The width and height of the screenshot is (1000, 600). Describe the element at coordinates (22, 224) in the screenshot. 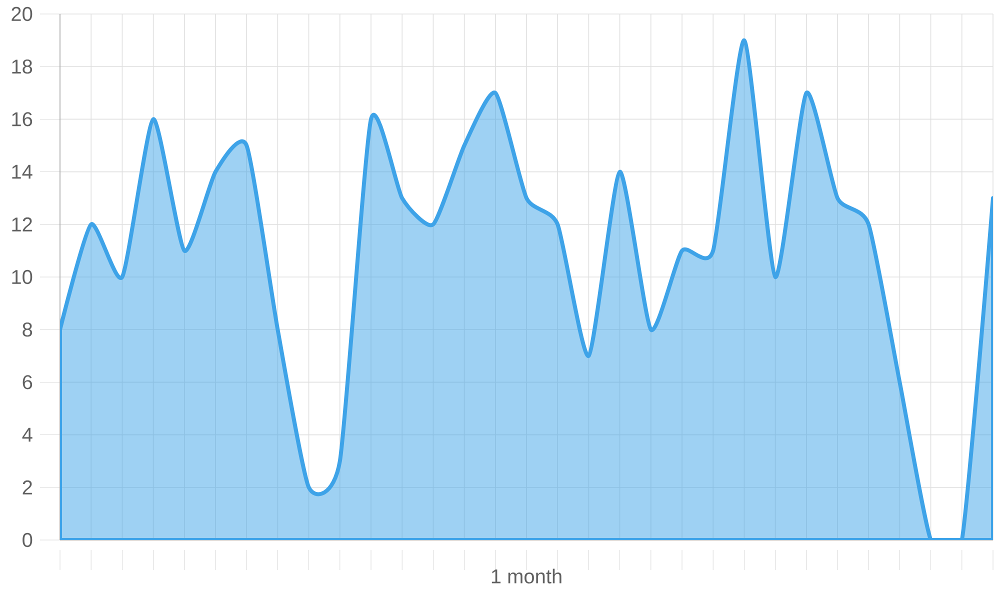

I see `y-tick-label: 12` at that location.